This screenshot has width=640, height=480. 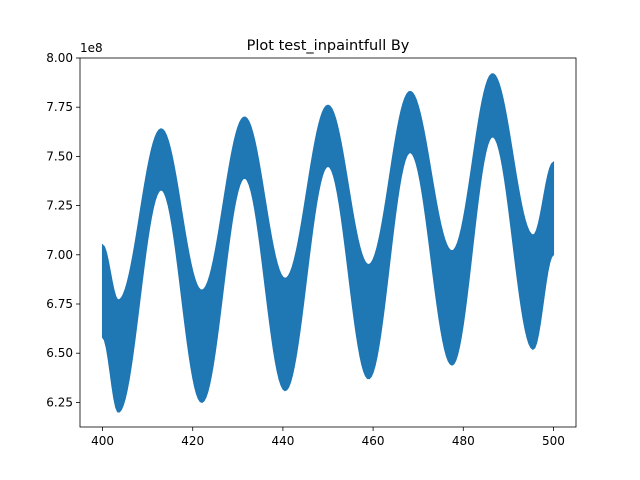 I want to click on x-tick-label: 480, so click(x=463, y=441).